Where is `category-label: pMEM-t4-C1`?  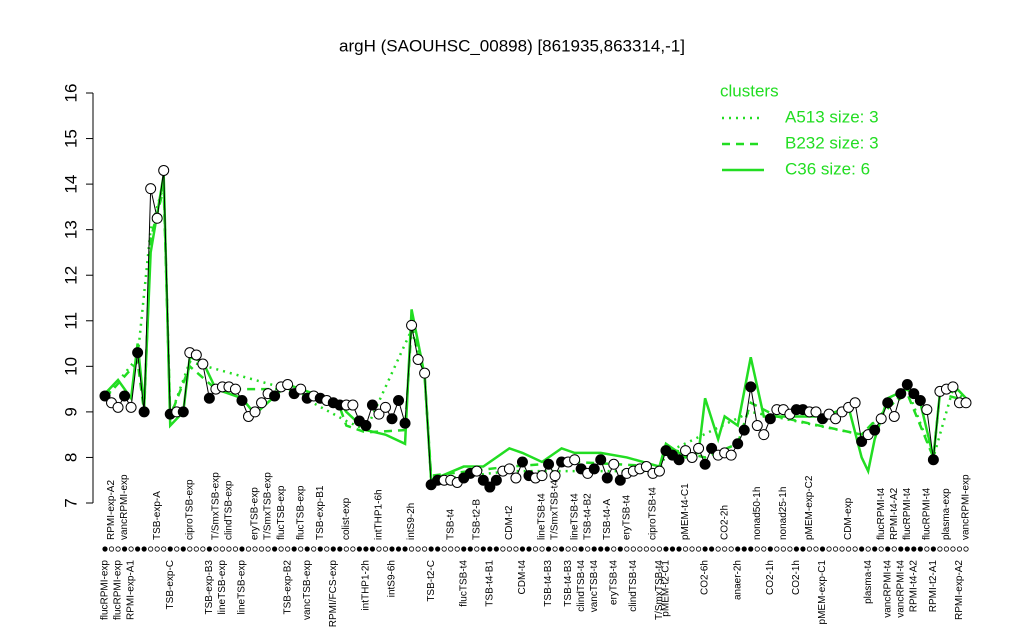 category-label: pMEM-t4-C1 is located at coordinates (685, 511).